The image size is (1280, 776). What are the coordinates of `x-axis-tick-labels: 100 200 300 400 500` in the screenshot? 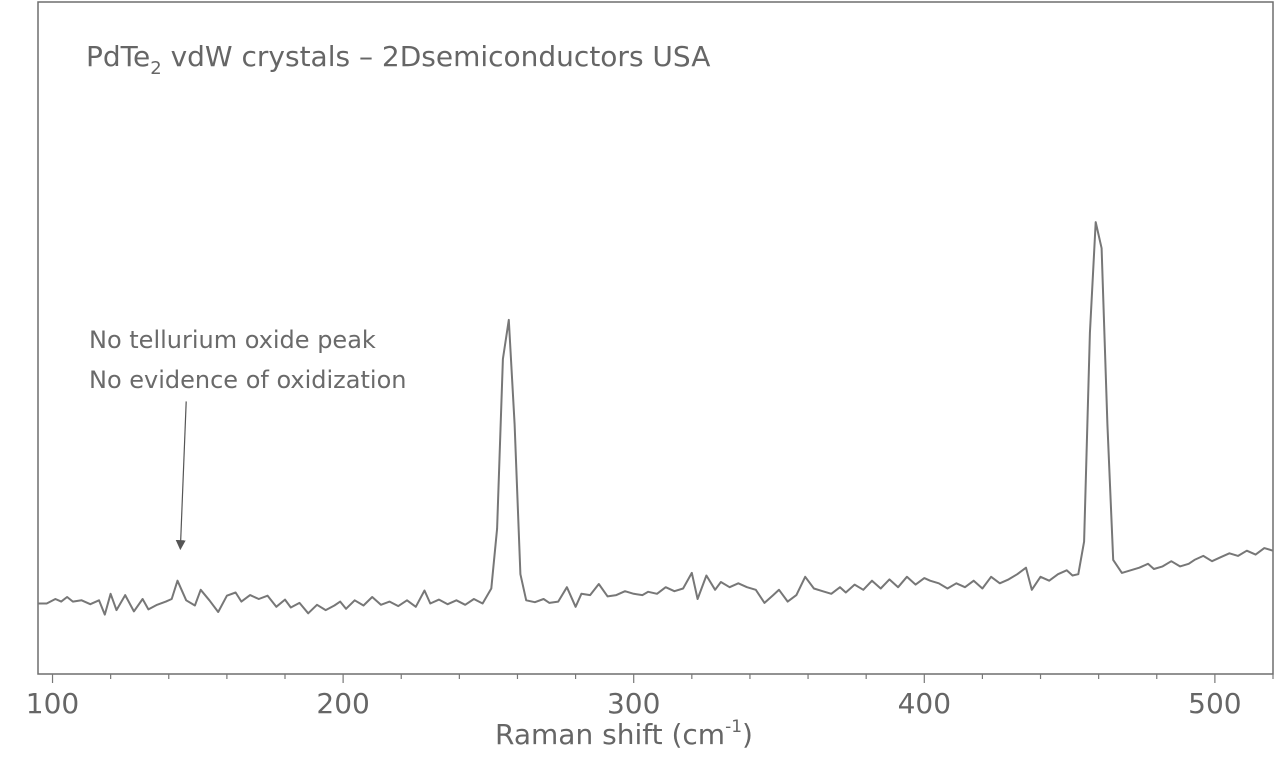 It's located at (634, 703).